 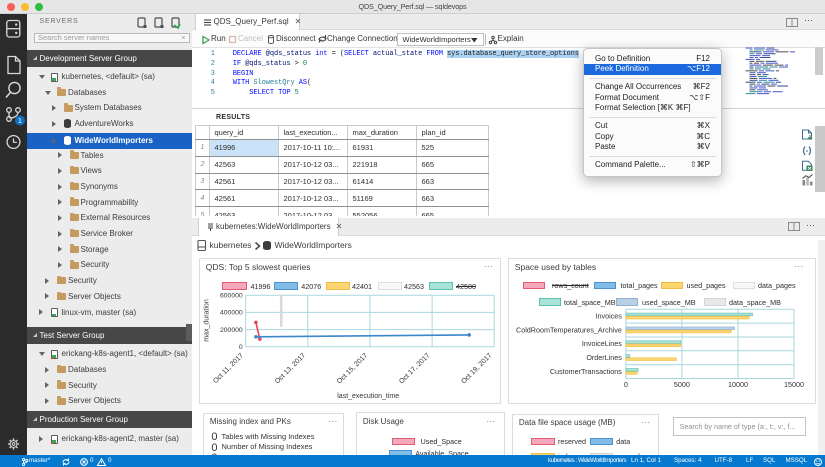 I want to click on svg-text: max_duration, so click(x=207, y=320).